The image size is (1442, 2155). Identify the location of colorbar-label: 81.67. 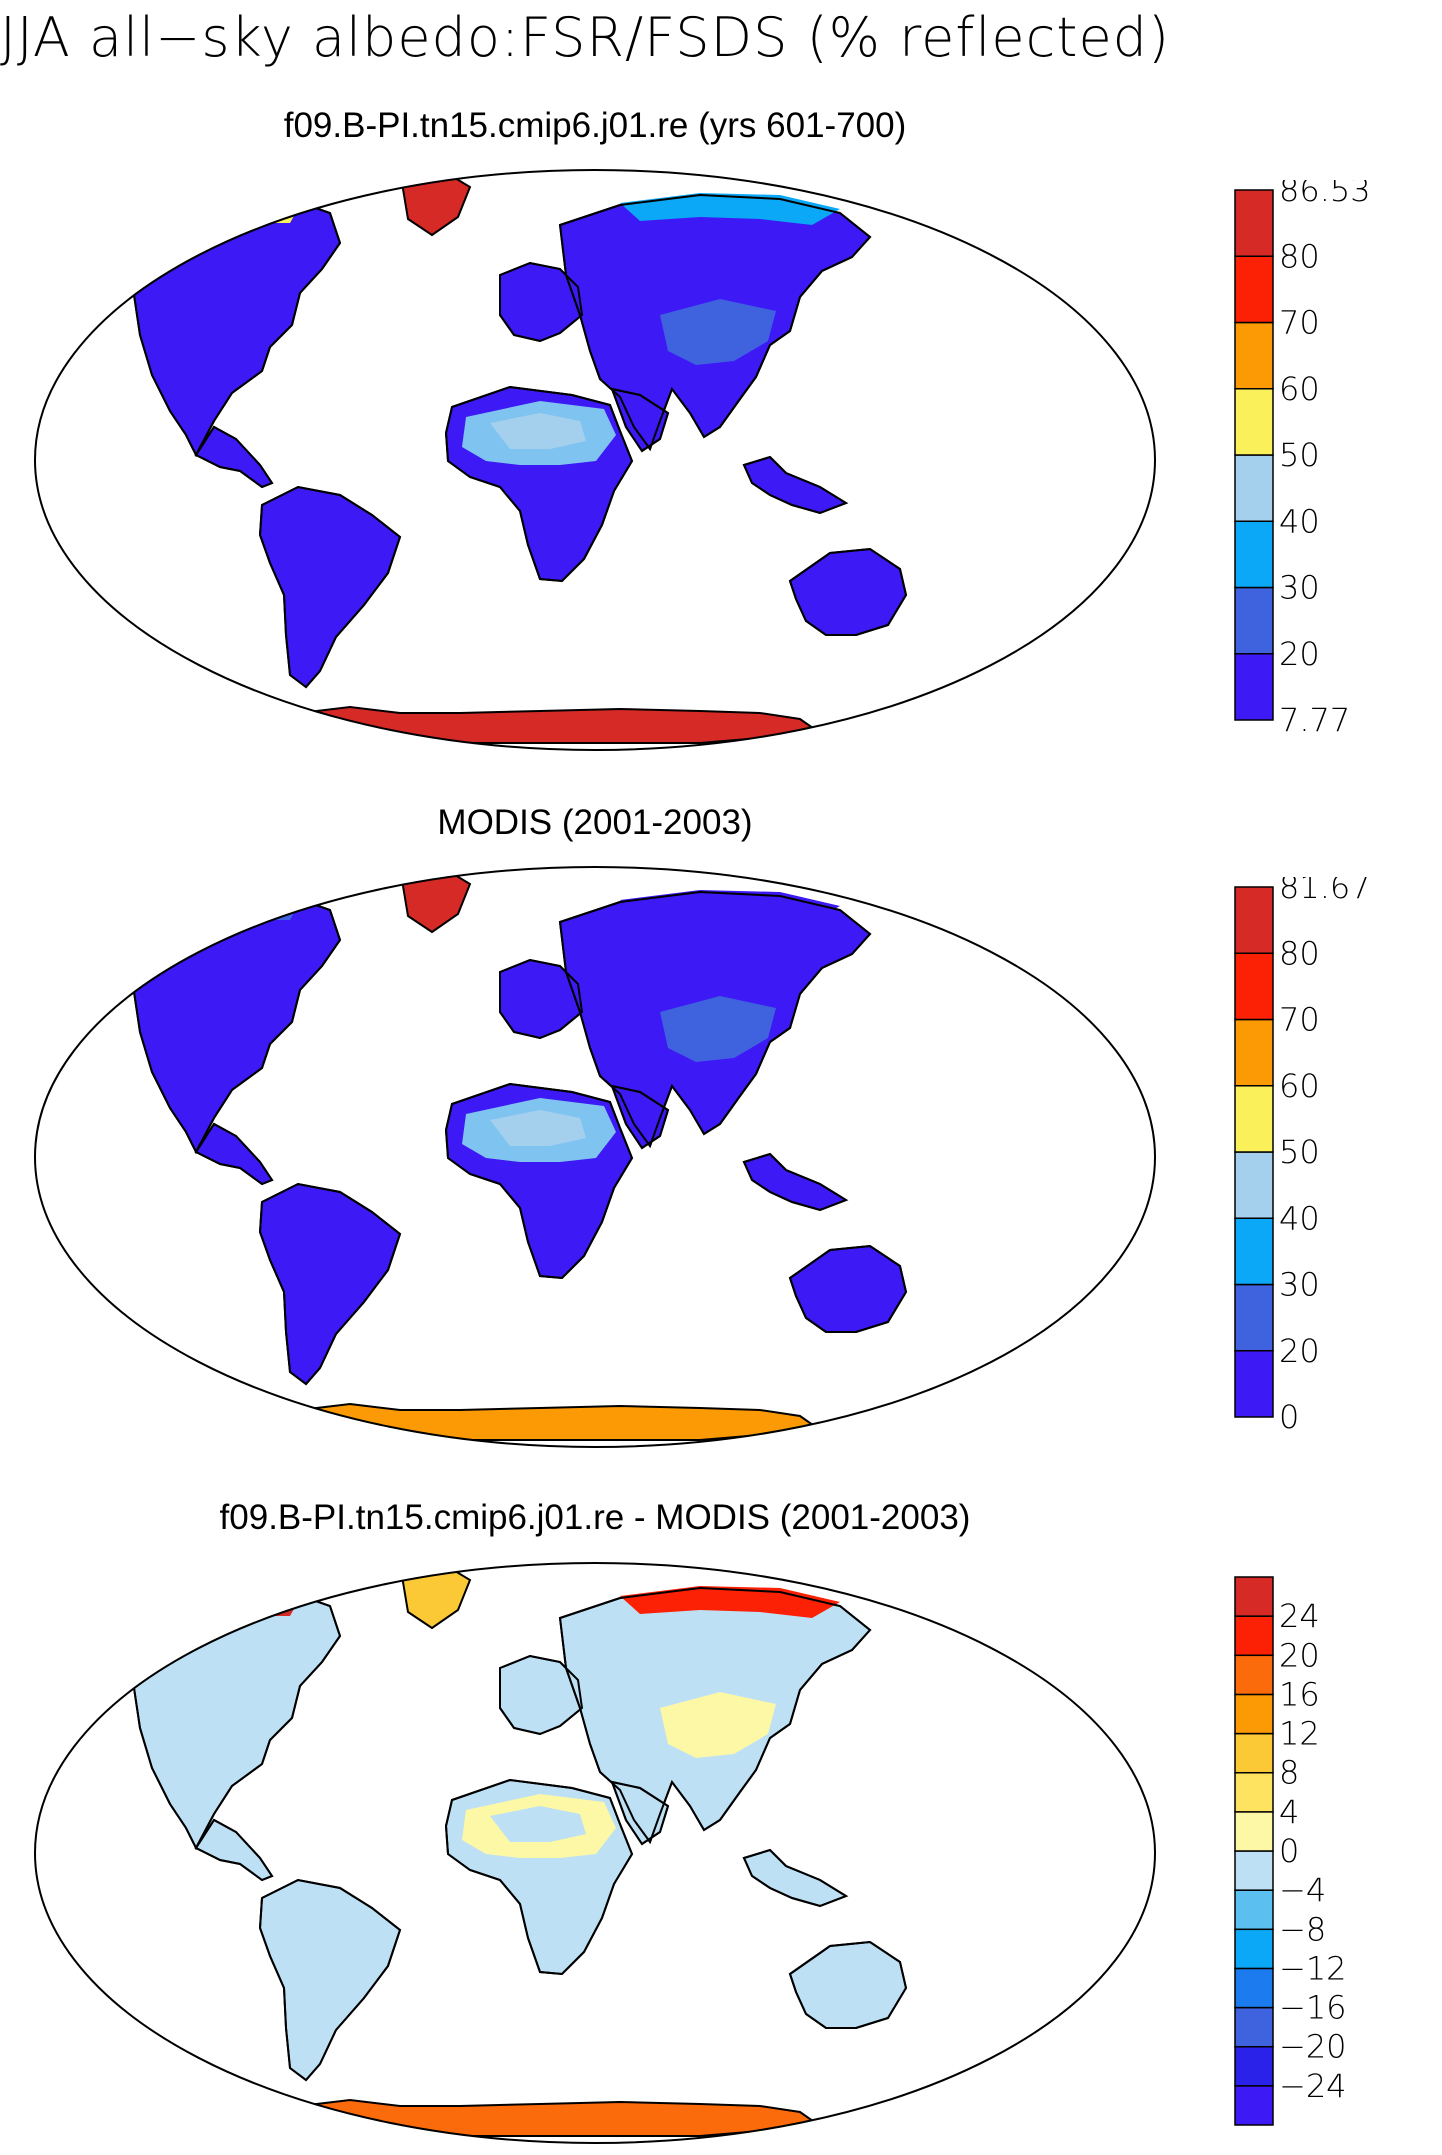
(1325, 891).